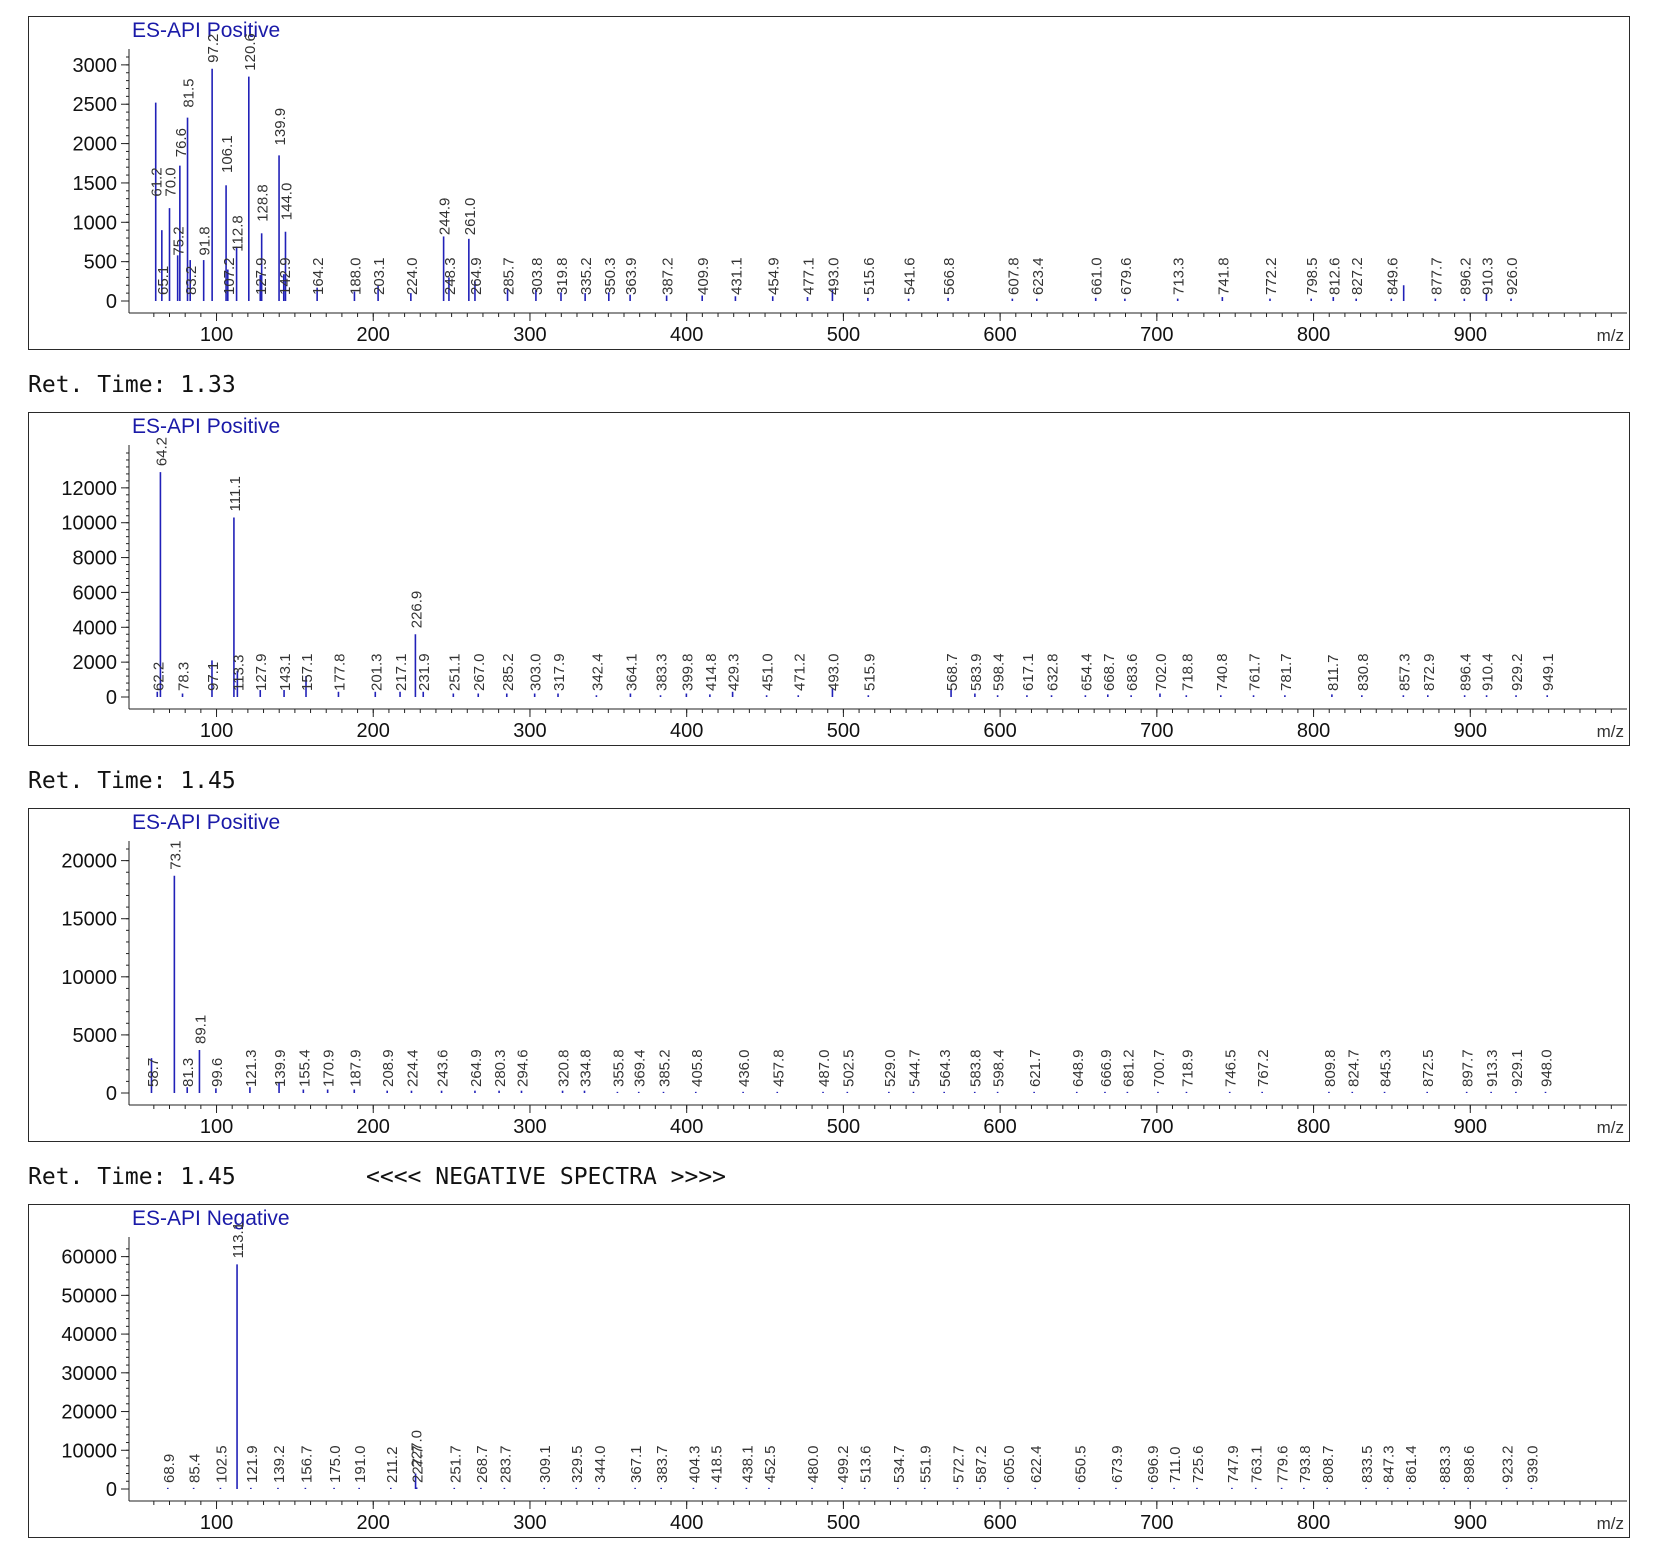 The image size is (1654, 1556). I want to click on x-tick-label: 500, so click(843, 335).